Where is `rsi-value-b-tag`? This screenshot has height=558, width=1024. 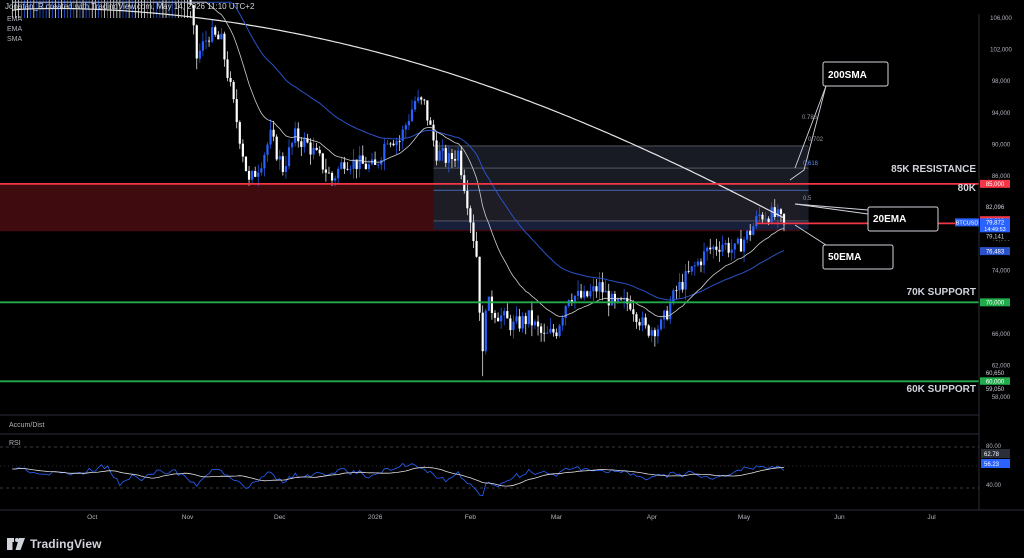
rsi-value-b-tag is located at coordinates (995, 463).